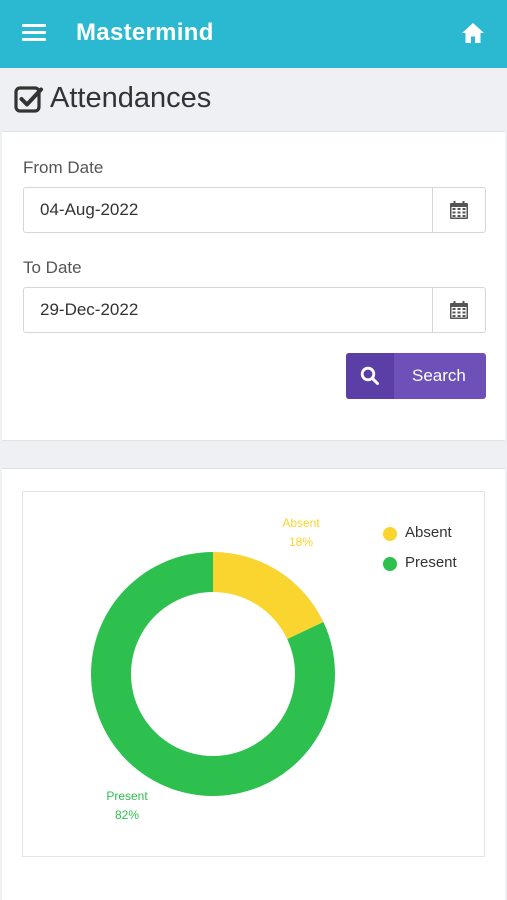 The width and height of the screenshot is (507, 900). What do you see at coordinates (63, 167) in the screenshot?
I see `from-date-label: From Date` at bounding box center [63, 167].